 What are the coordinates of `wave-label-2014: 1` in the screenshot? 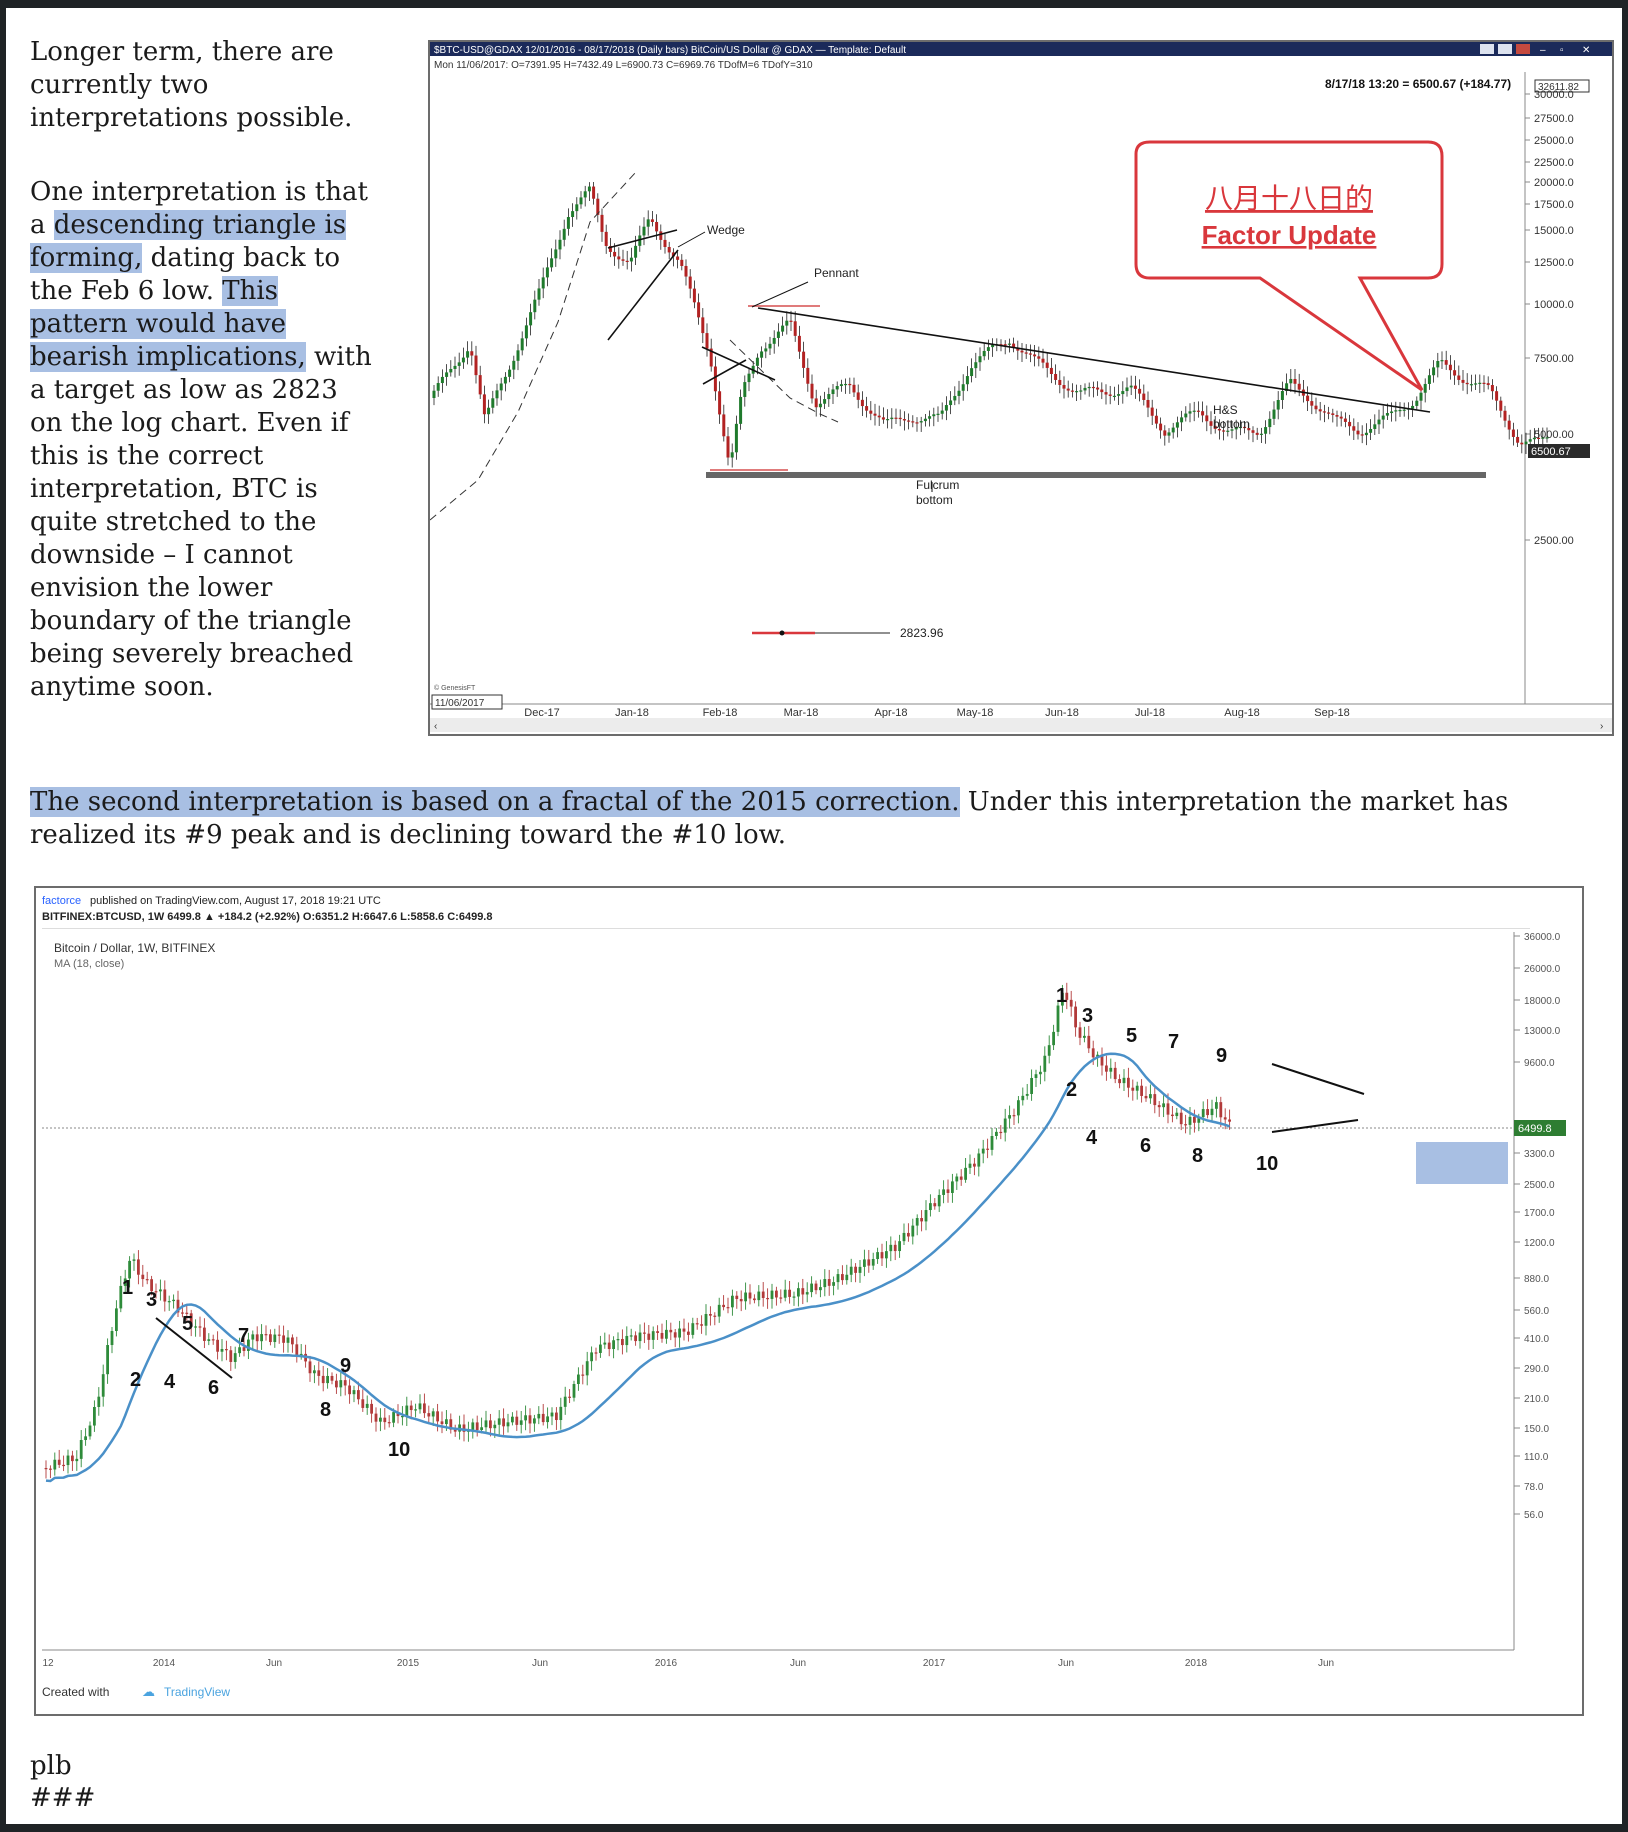 It's located at (127, 1288).